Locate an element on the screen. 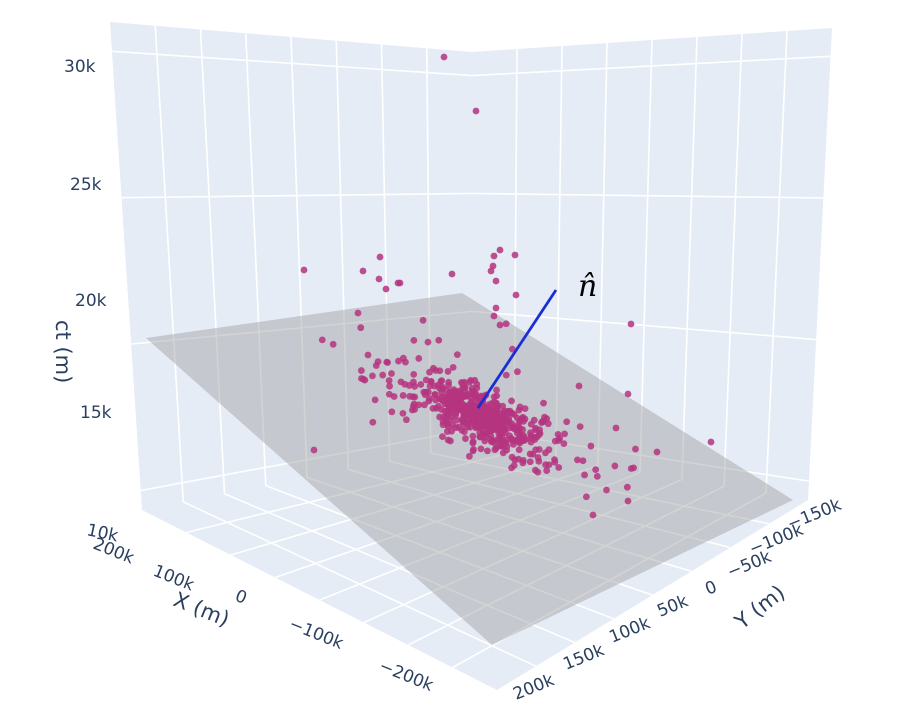 The height and width of the screenshot is (722, 906). z-axis-ticks: 30k 25k 20k 15k 10k is located at coordinates (92, 301).